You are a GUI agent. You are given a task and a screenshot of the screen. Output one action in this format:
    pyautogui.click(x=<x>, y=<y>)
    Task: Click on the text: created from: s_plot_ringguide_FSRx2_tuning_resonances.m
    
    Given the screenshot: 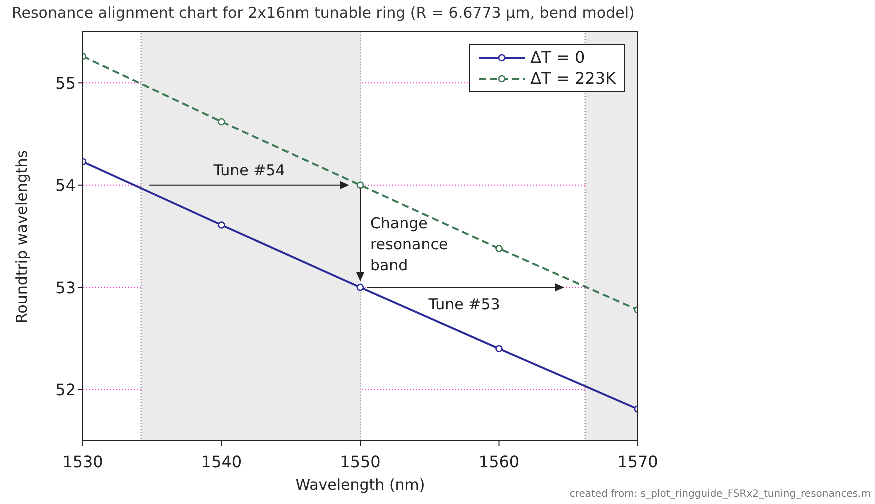 What is the action you would take?
    pyautogui.click(x=720, y=494)
    